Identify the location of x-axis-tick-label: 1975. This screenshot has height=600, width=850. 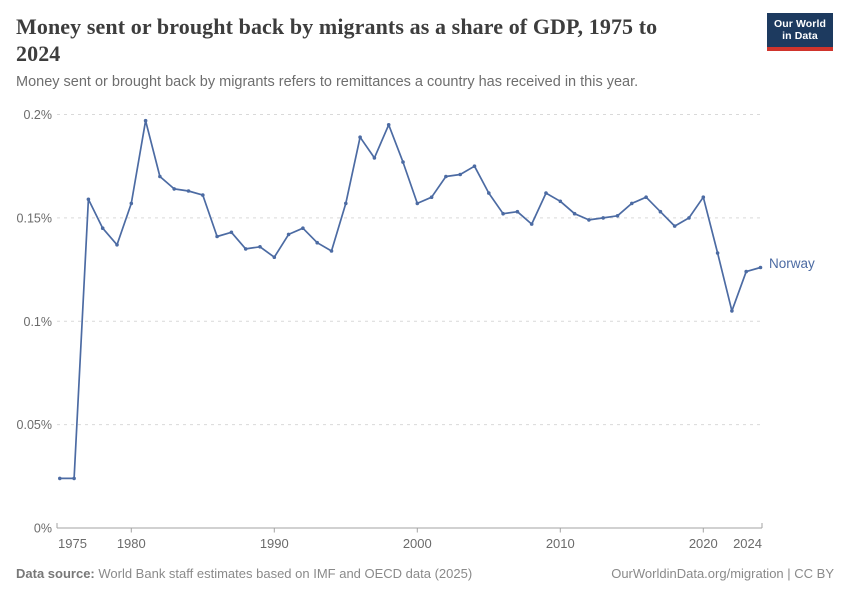
(72, 543).